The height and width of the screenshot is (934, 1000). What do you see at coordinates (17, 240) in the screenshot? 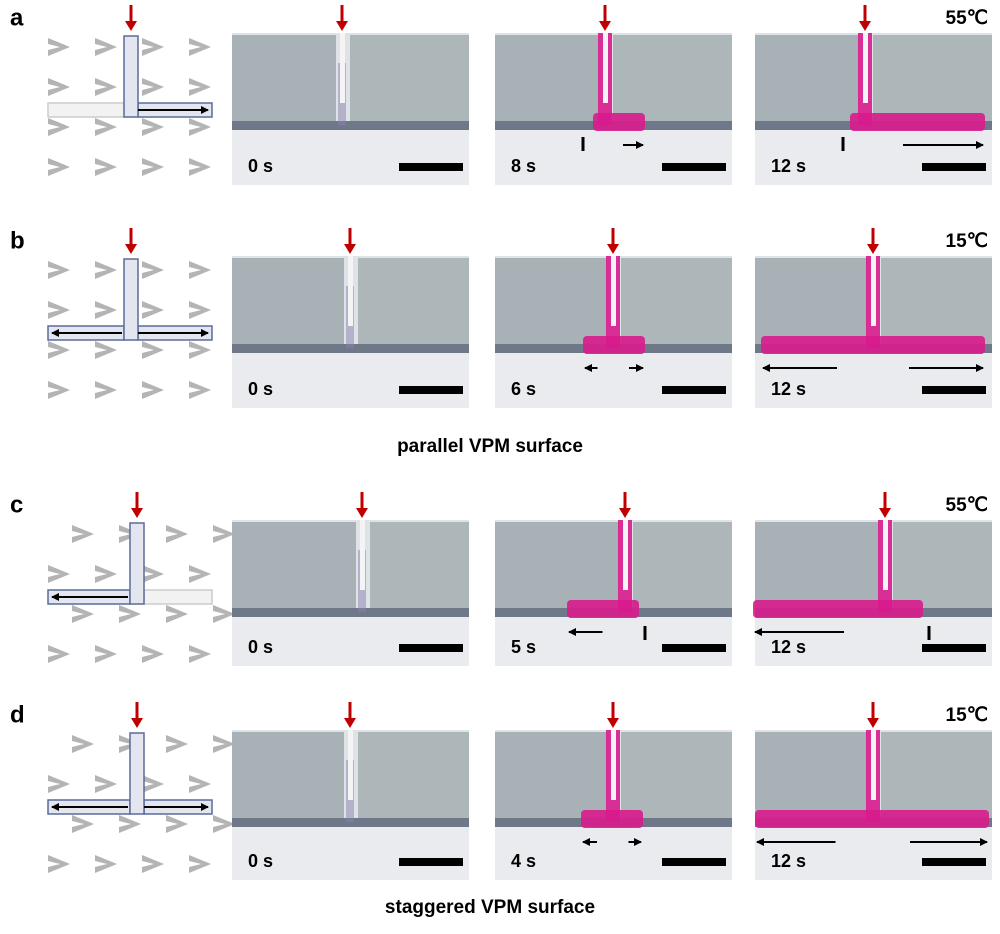
I see `panel-label: b` at bounding box center [17, 240].